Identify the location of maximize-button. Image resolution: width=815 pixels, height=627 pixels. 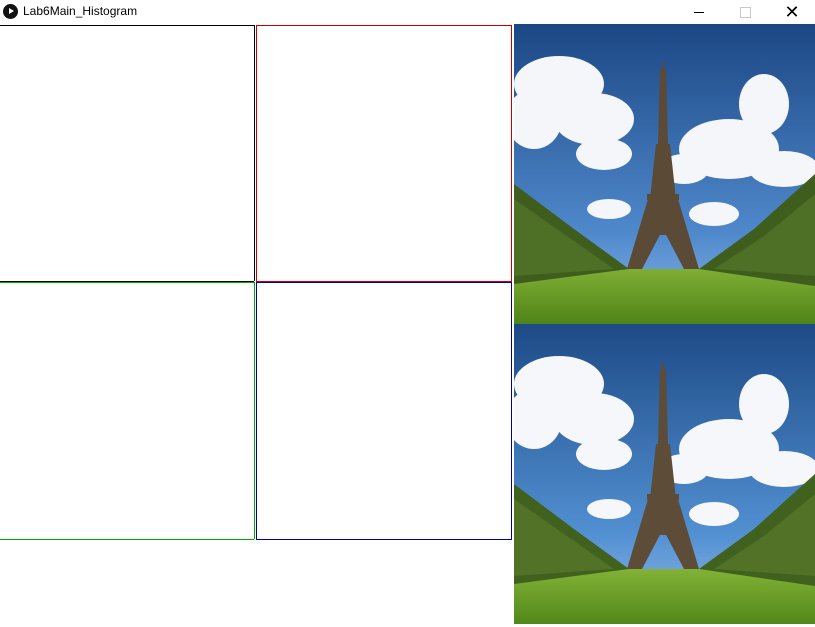
(745, 12).